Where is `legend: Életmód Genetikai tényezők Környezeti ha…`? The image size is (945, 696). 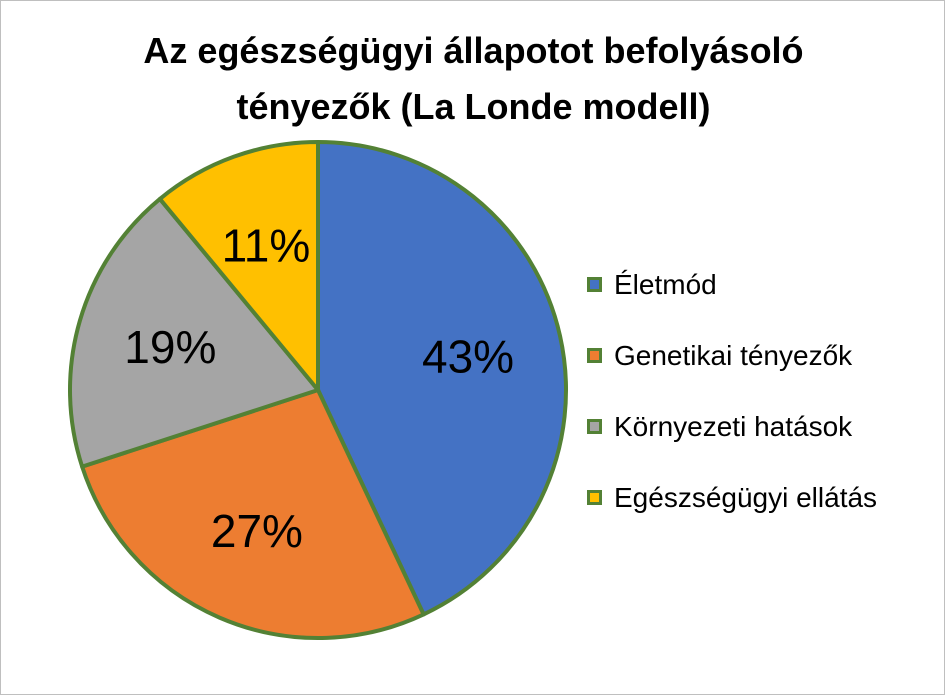 legend: Életmód Genetikai tényezők Környezeti ha… is located at coordinates (732, 391).